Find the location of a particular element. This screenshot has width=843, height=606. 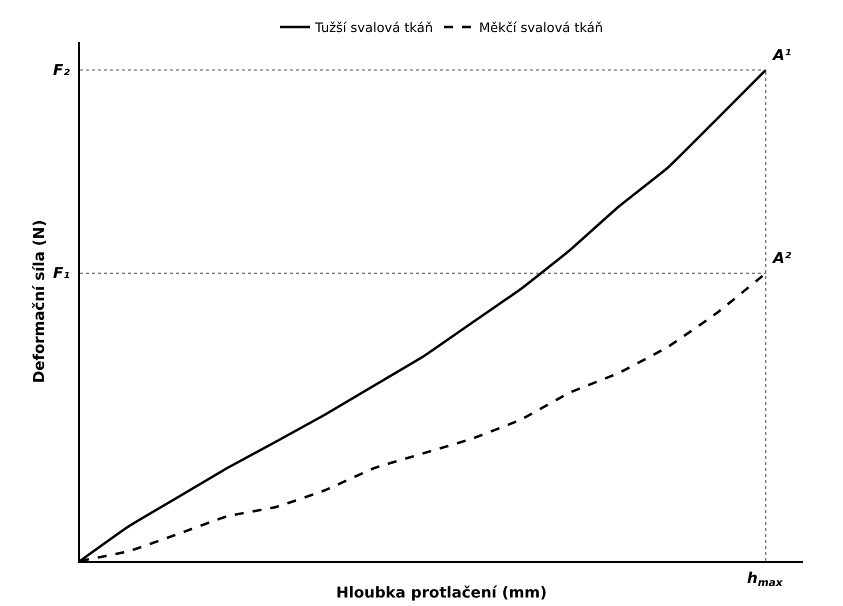

ref-line-label: F₁ is located at coordinates (61, 273).